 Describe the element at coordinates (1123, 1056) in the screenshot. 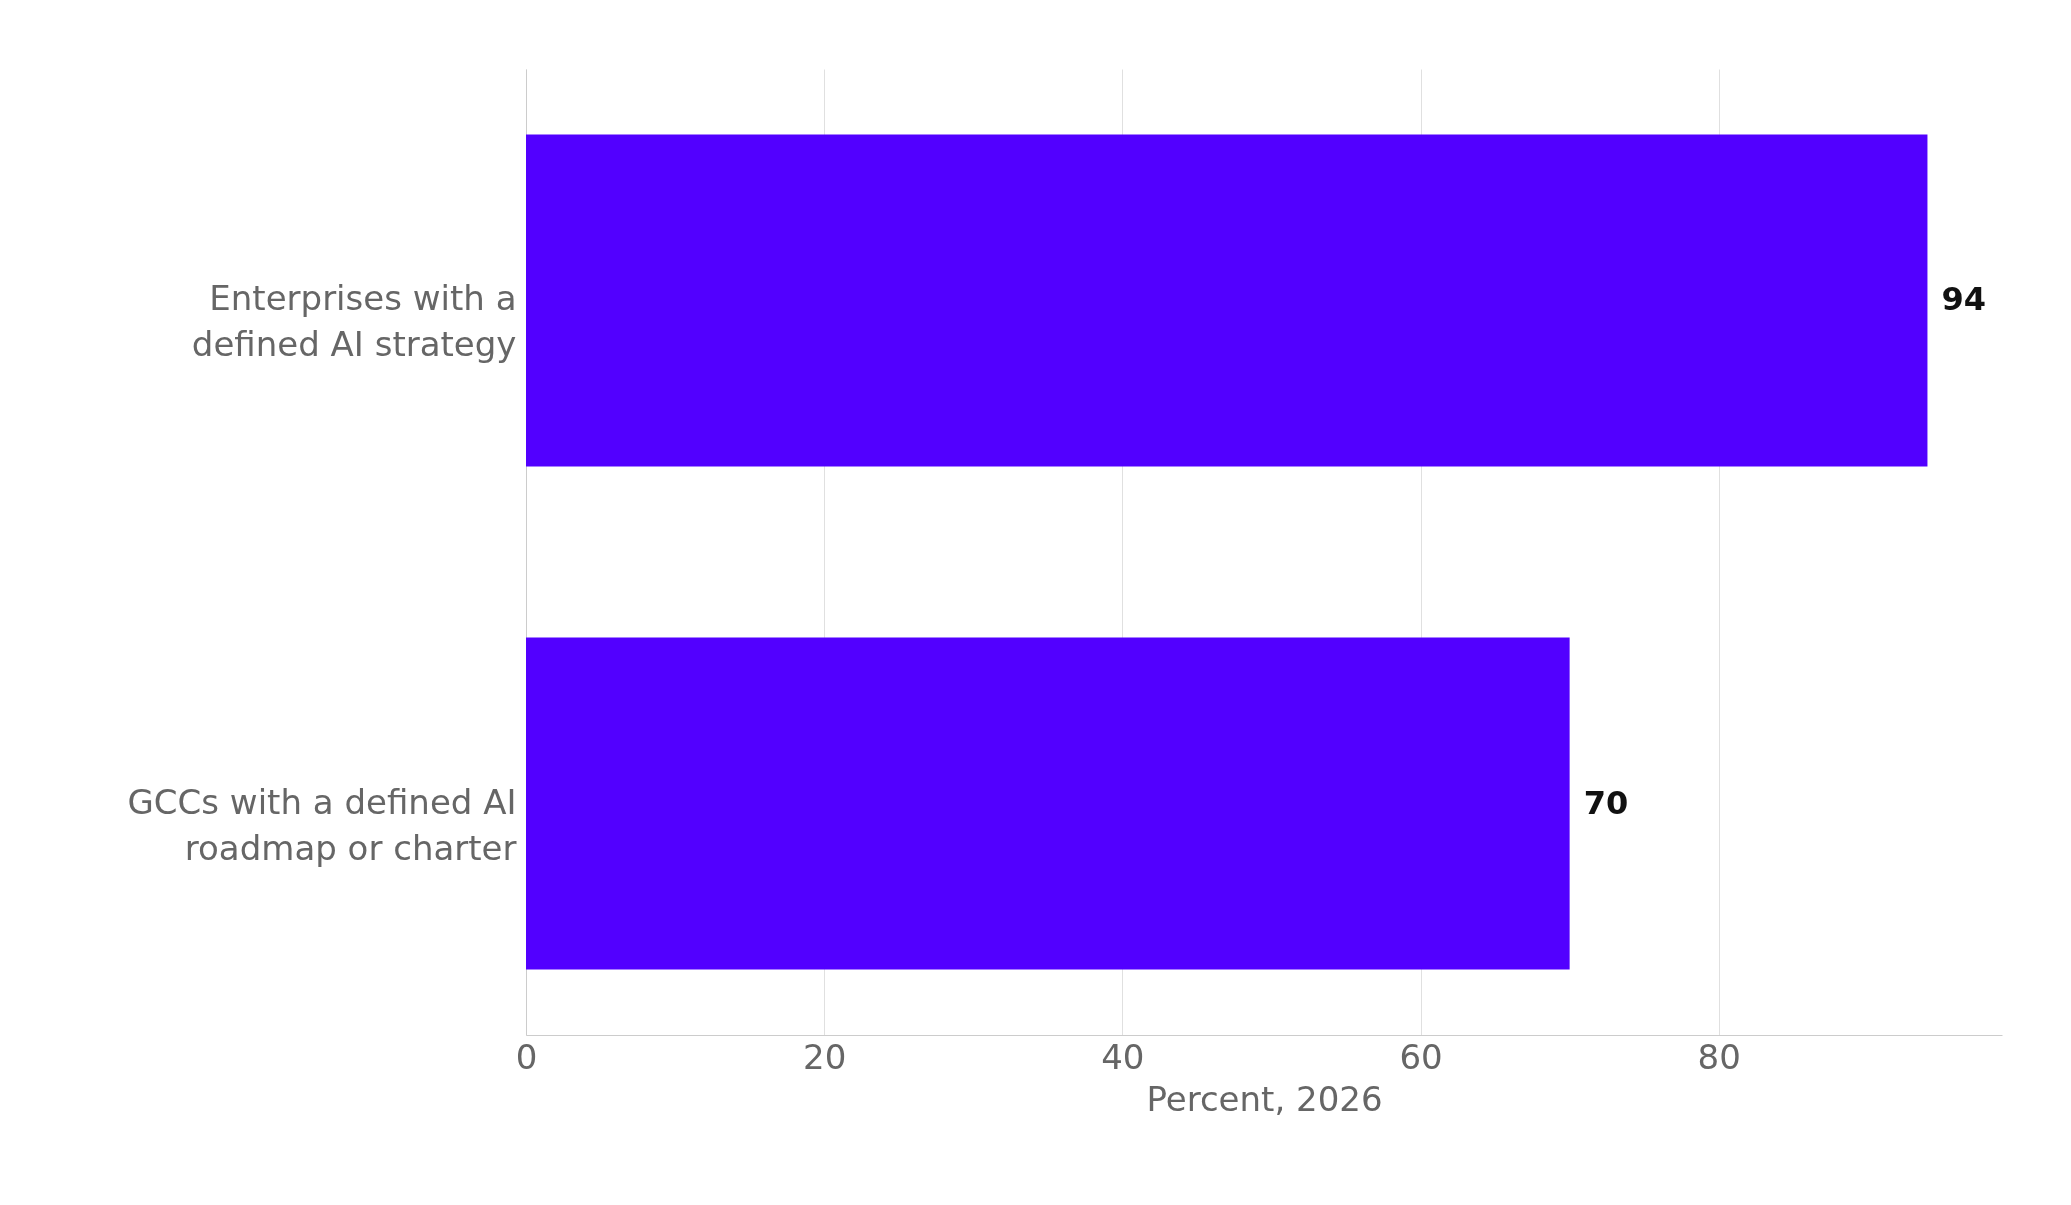

I see `x-tick-label: 40` at that location.